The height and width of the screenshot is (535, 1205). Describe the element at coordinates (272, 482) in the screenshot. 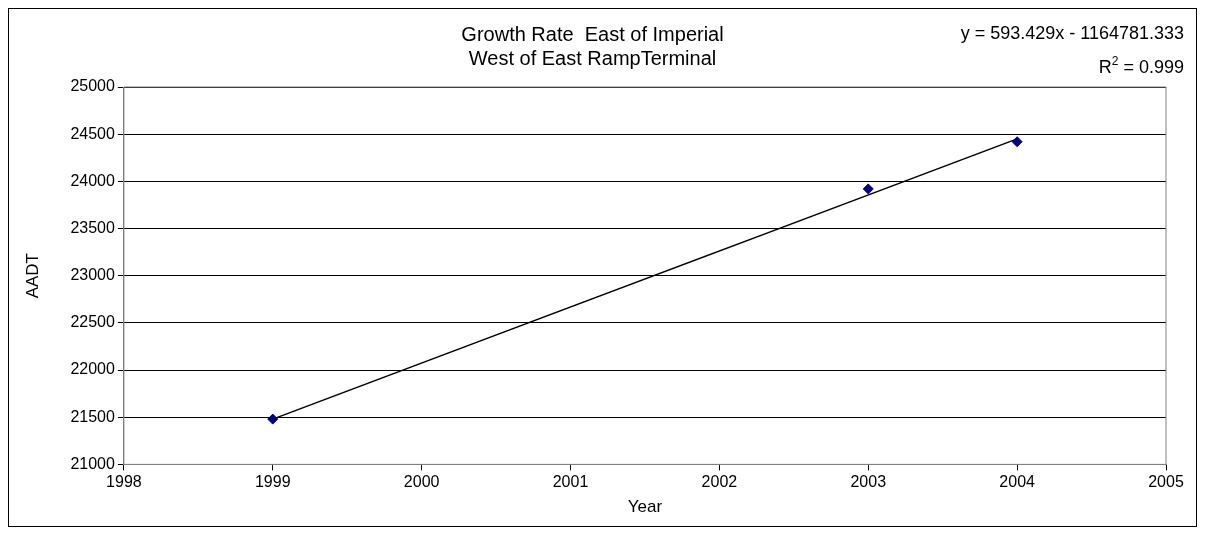

I see `x-tick-label: 1999` at that location.